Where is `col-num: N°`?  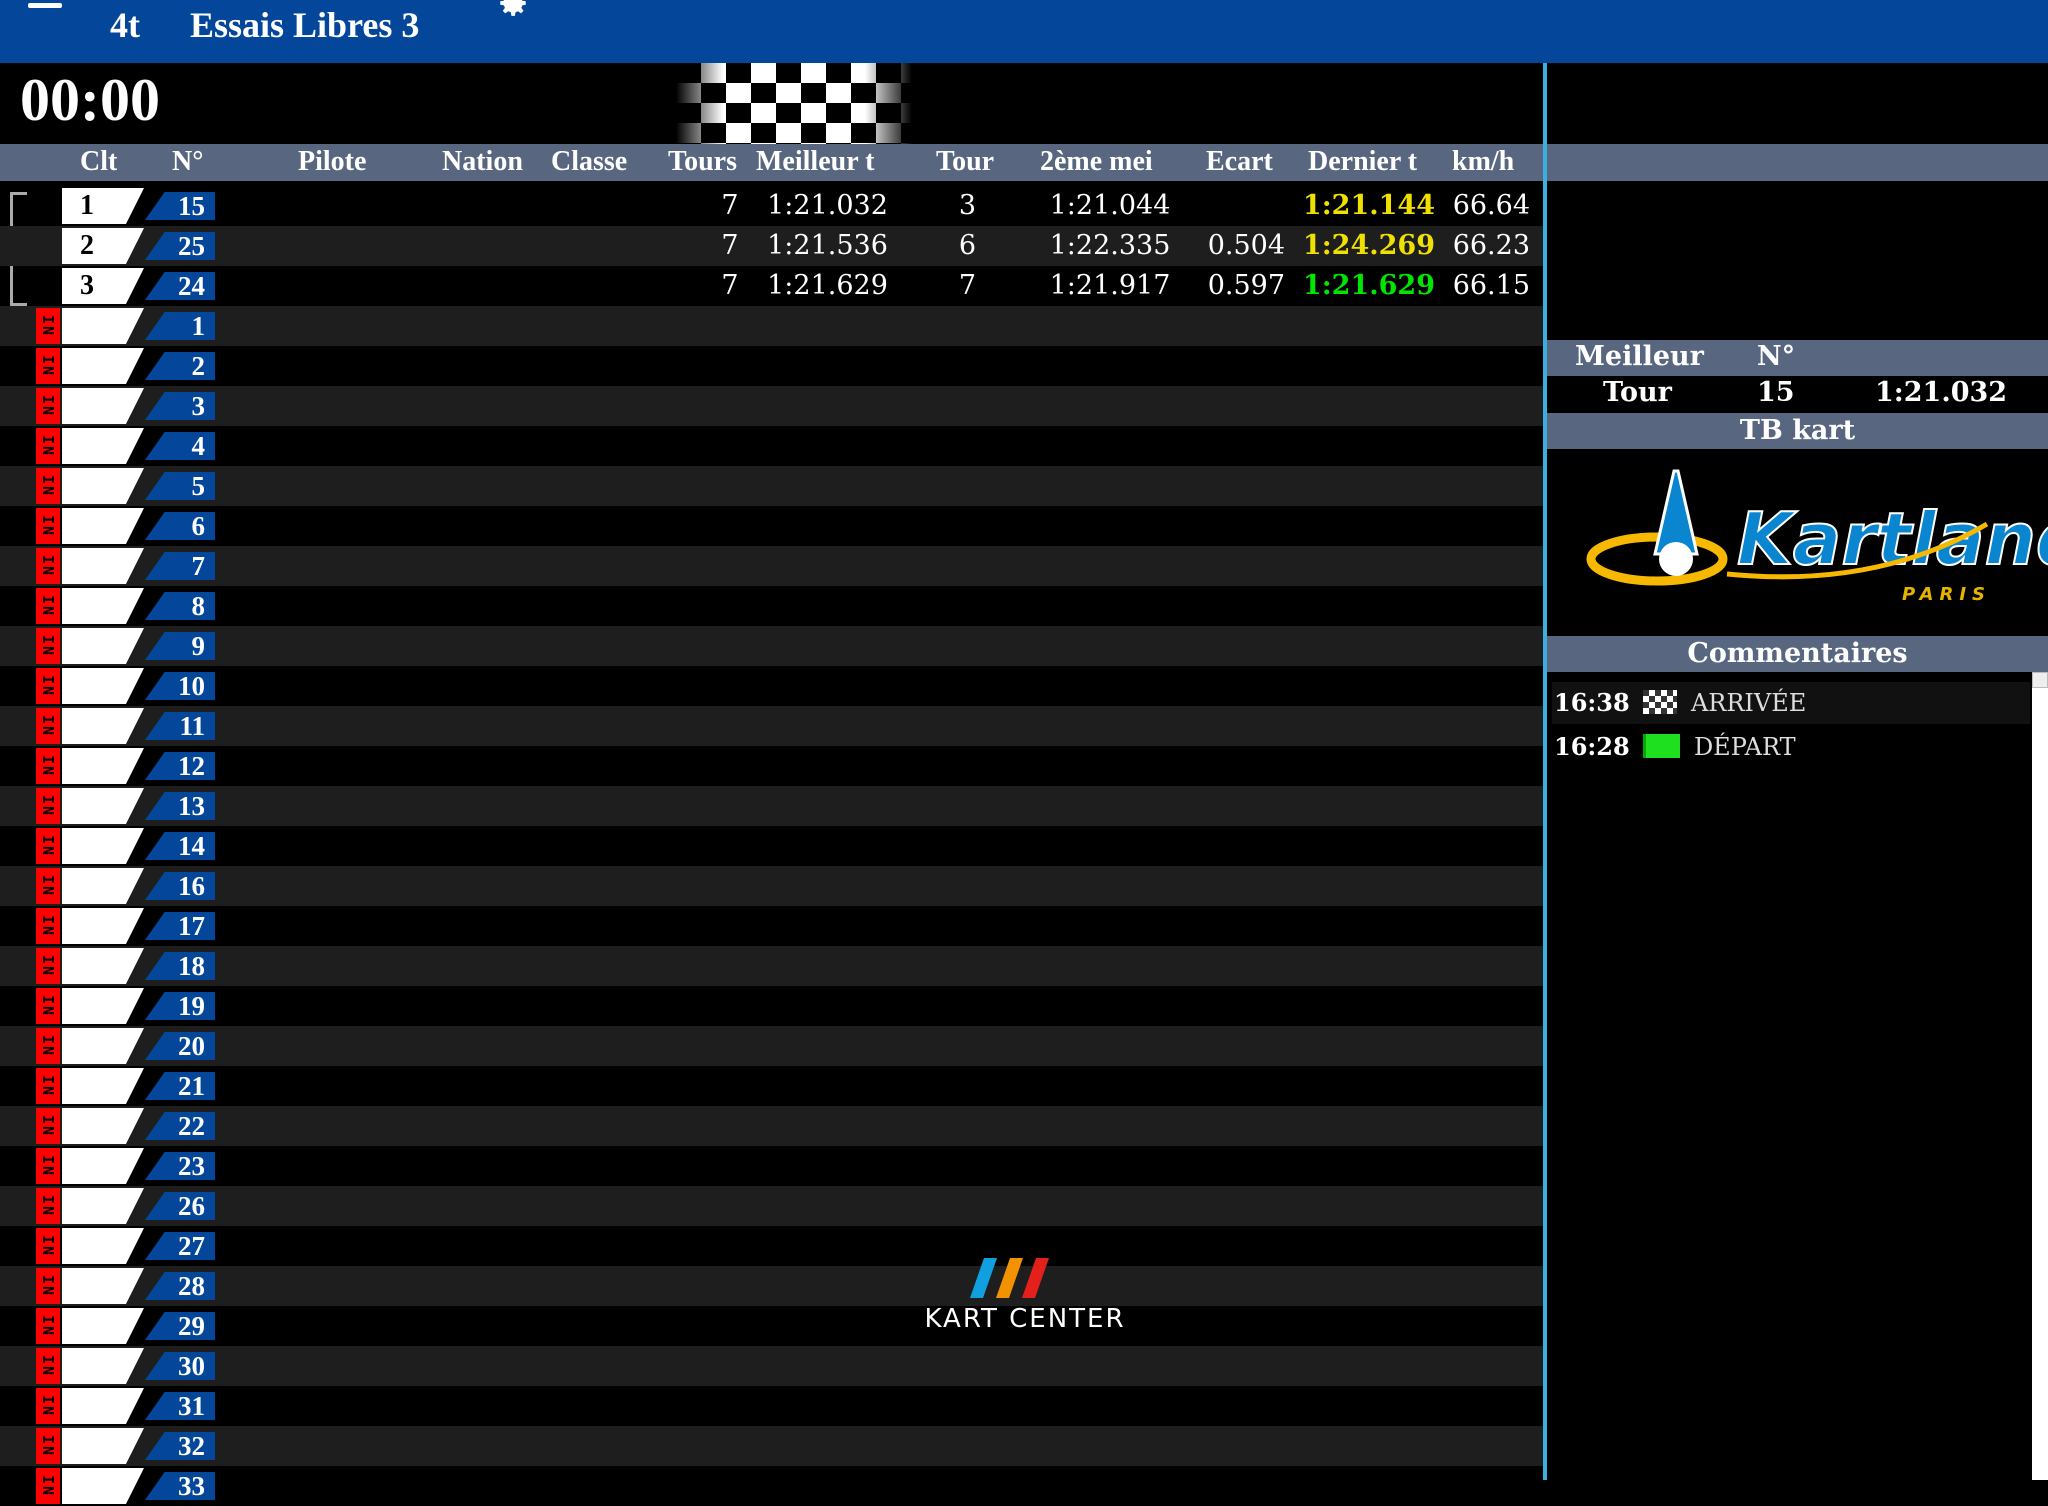
col-num: N° is located at coordinates (188, 161).